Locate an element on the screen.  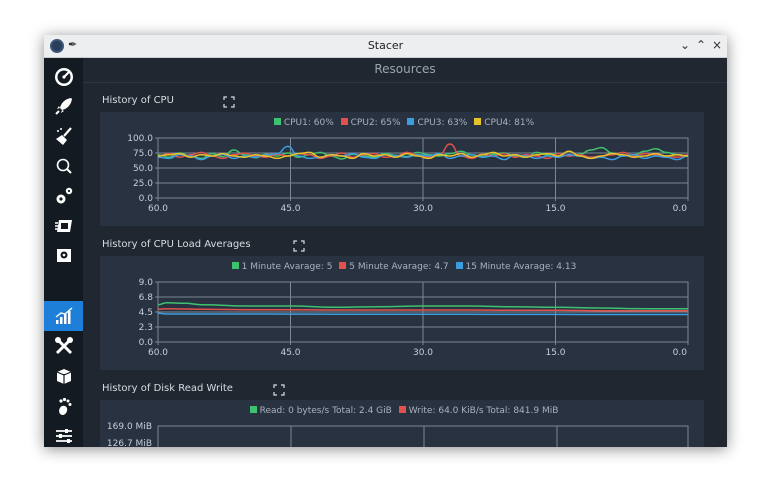
load-line-chart: 60.0 45.0 30.0 15.0 0.0 9.0 6.8 4.5 2.3 0.0 is located at coordinates (414, 318).